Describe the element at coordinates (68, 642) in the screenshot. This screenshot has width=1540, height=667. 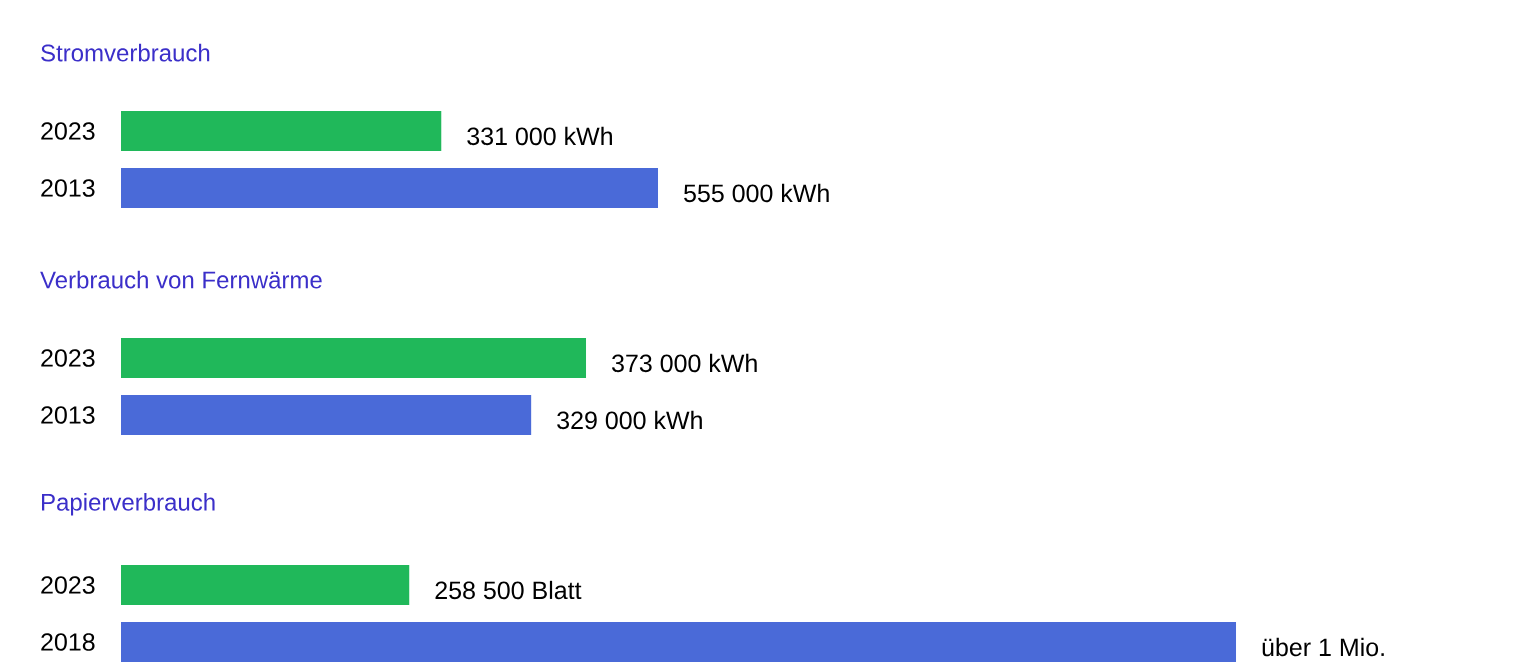
I see `y-tick-label: 2018` at that location.